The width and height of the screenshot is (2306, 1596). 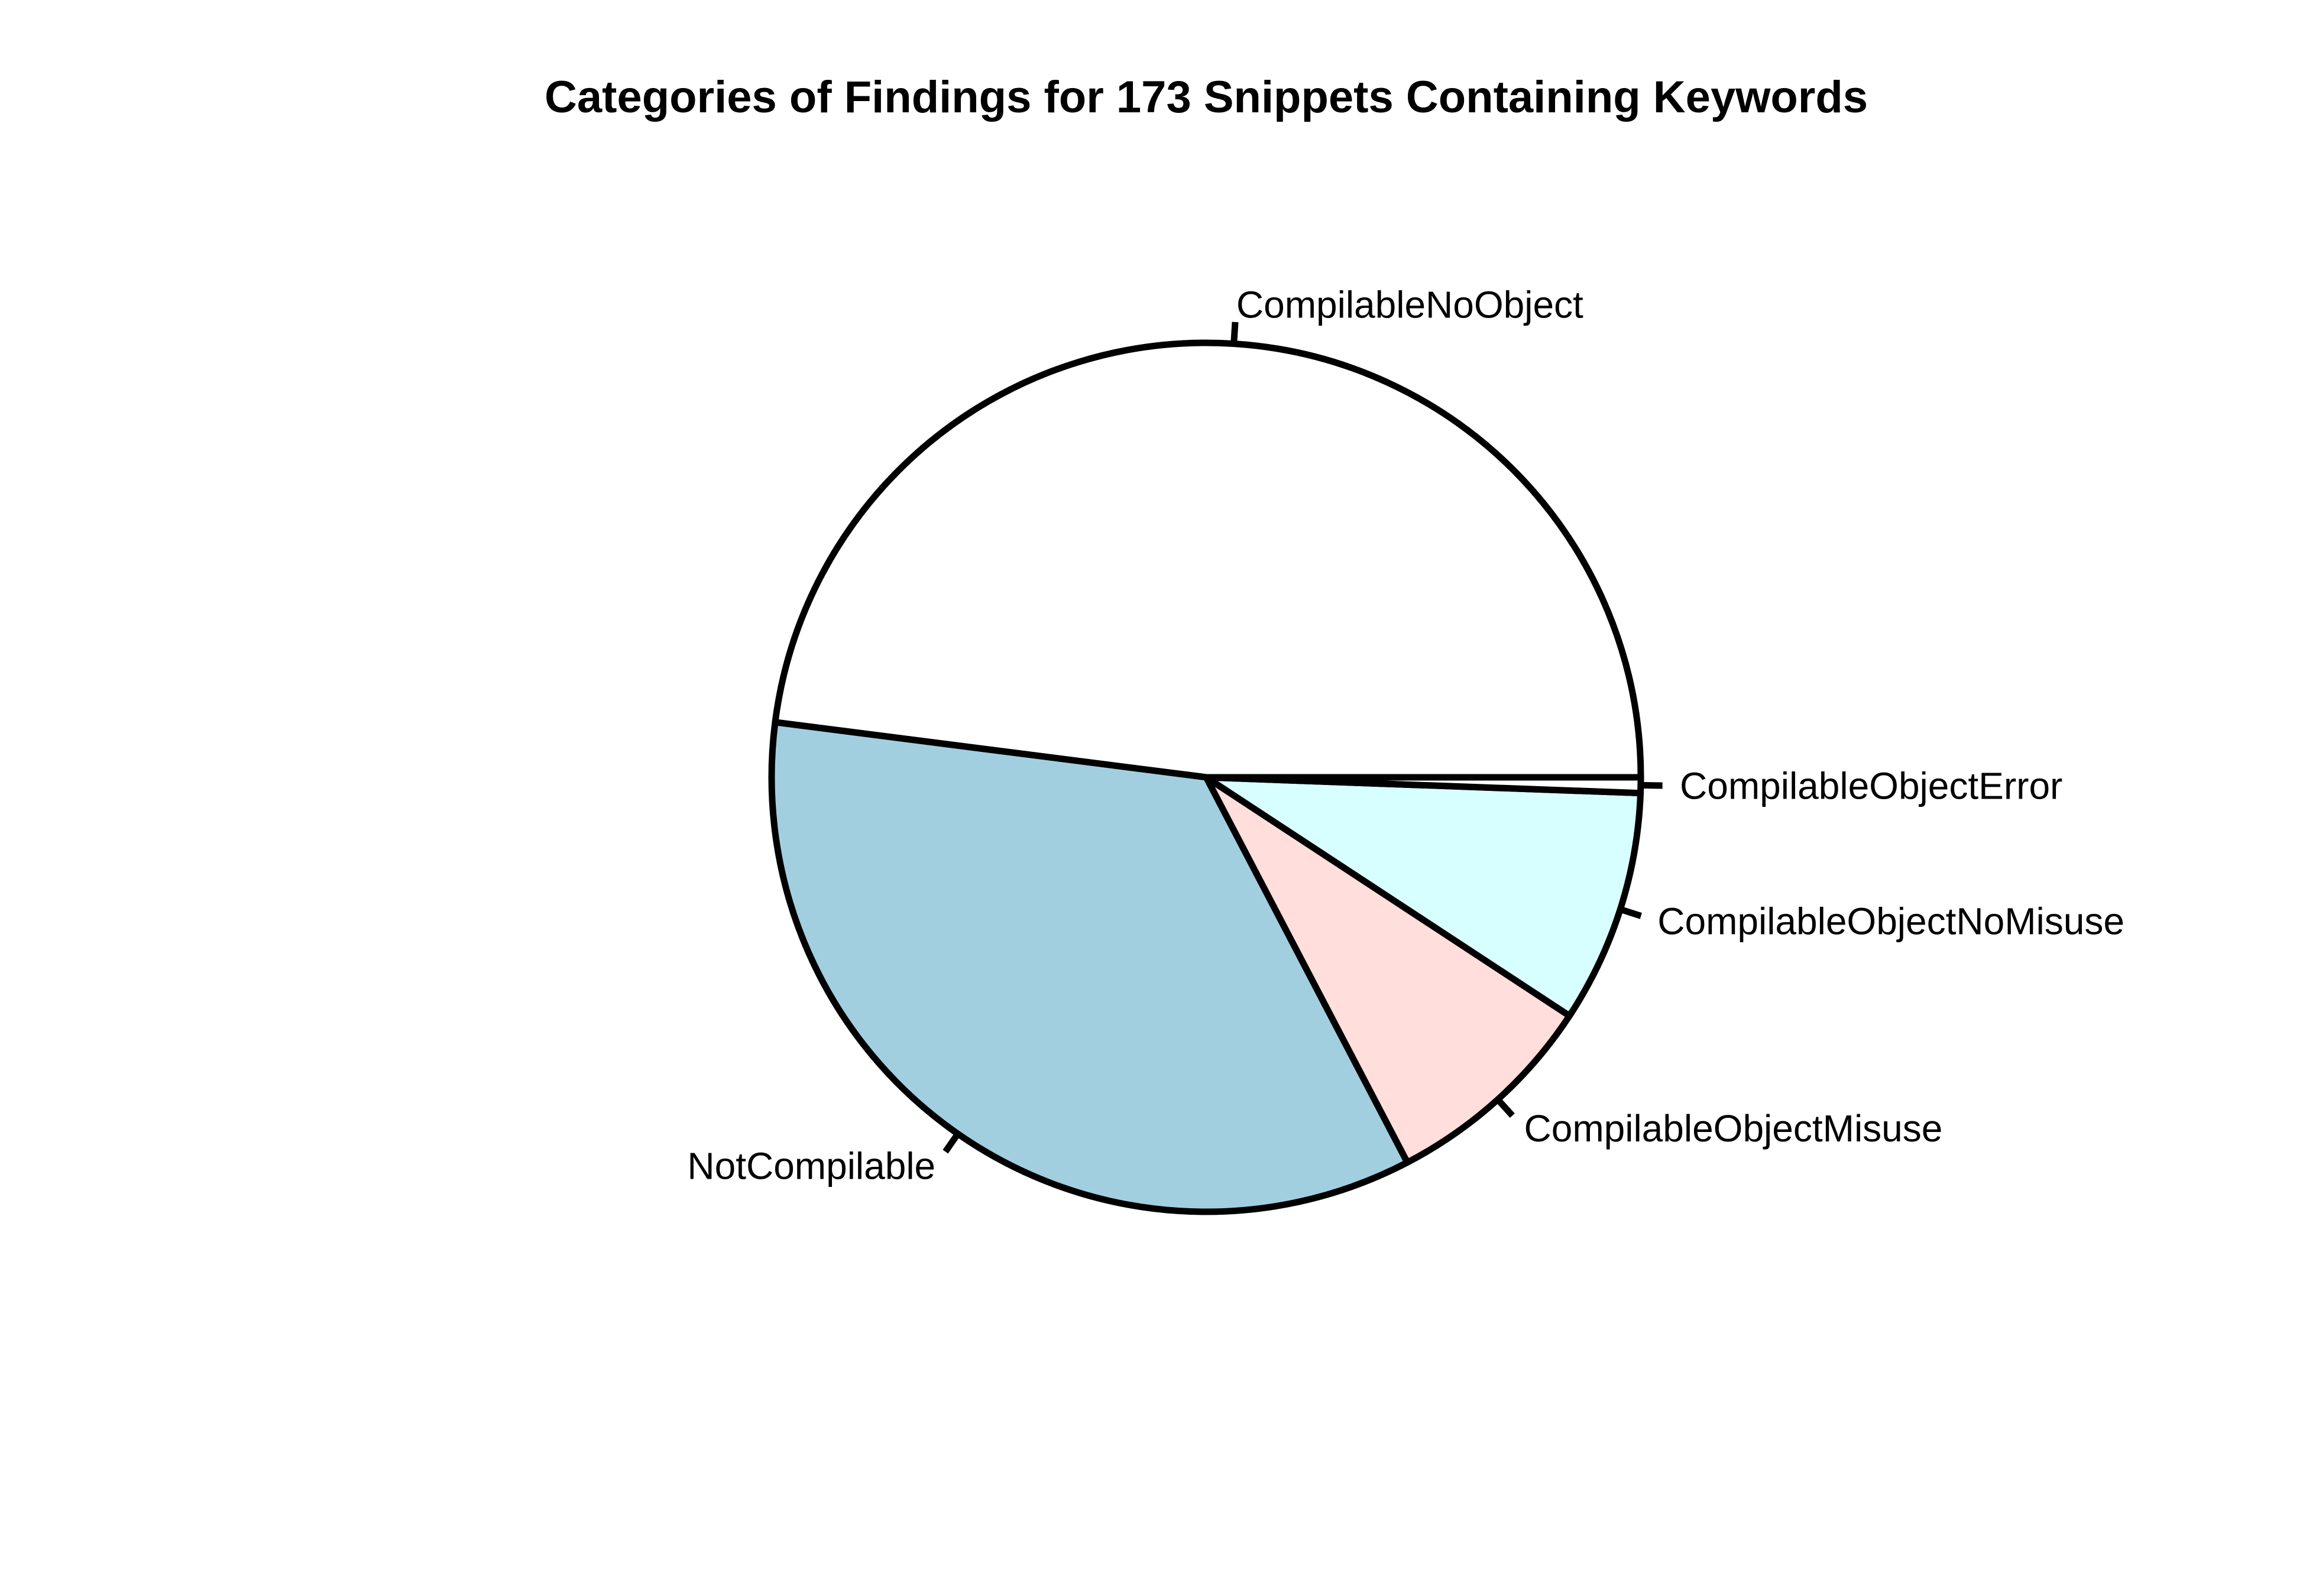 I want to click on slice-label-compilable-object-no-misuse: CompilableObjectNoMisuse, so click(x=1890, y=921).